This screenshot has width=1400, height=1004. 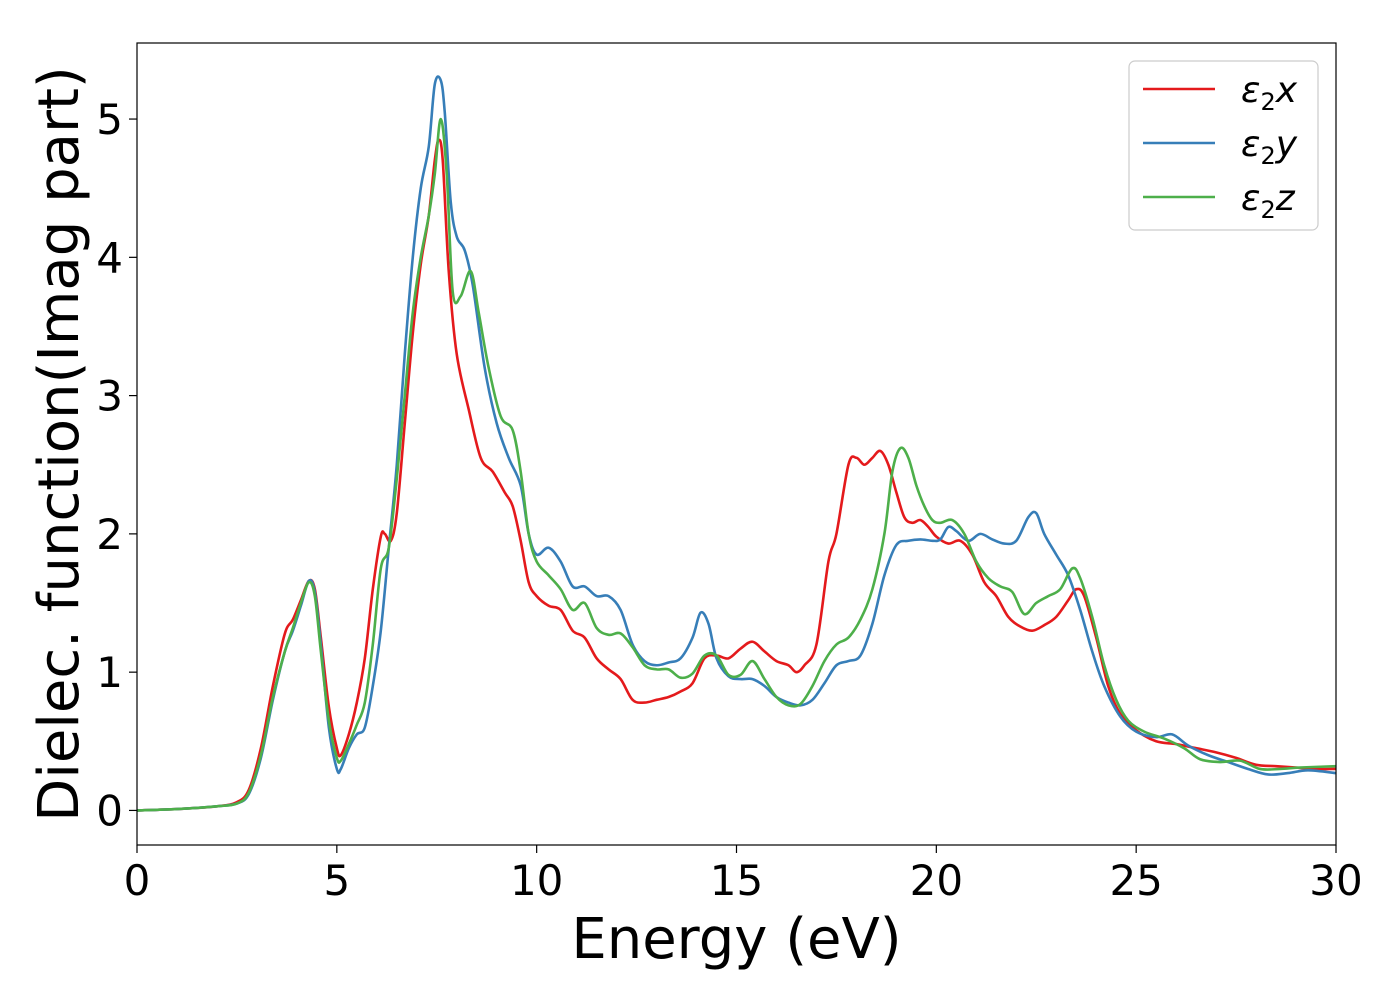 I want to click on x-axis-label: Energy (eV), so click(x=736, y=939).